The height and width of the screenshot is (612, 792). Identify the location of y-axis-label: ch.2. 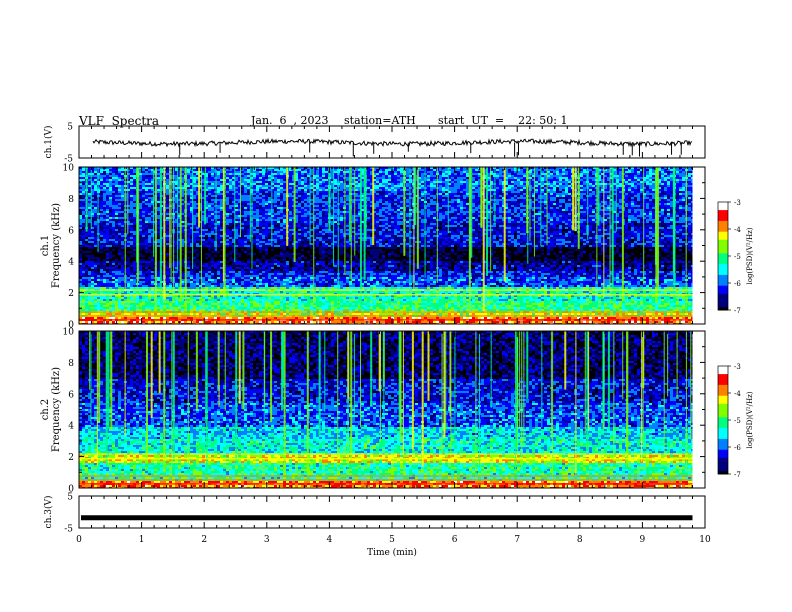
(45, 410).